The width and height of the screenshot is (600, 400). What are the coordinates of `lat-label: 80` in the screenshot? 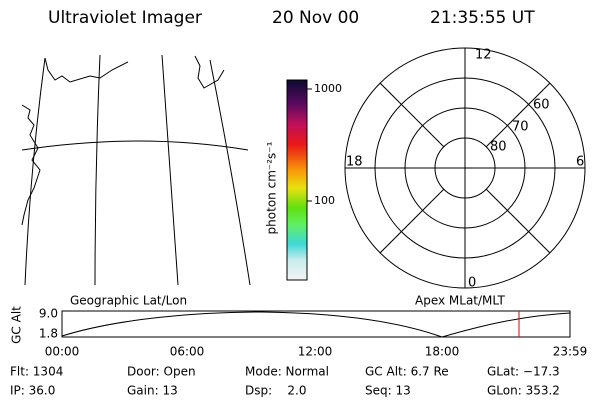 It's located at (498, 147).